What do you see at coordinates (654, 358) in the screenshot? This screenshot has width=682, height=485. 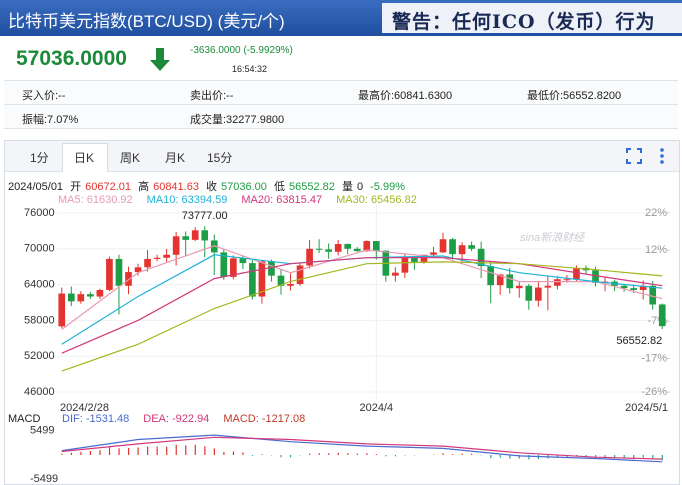 I see `y2-tick-label: -17%` at bounding box center [654, 358].